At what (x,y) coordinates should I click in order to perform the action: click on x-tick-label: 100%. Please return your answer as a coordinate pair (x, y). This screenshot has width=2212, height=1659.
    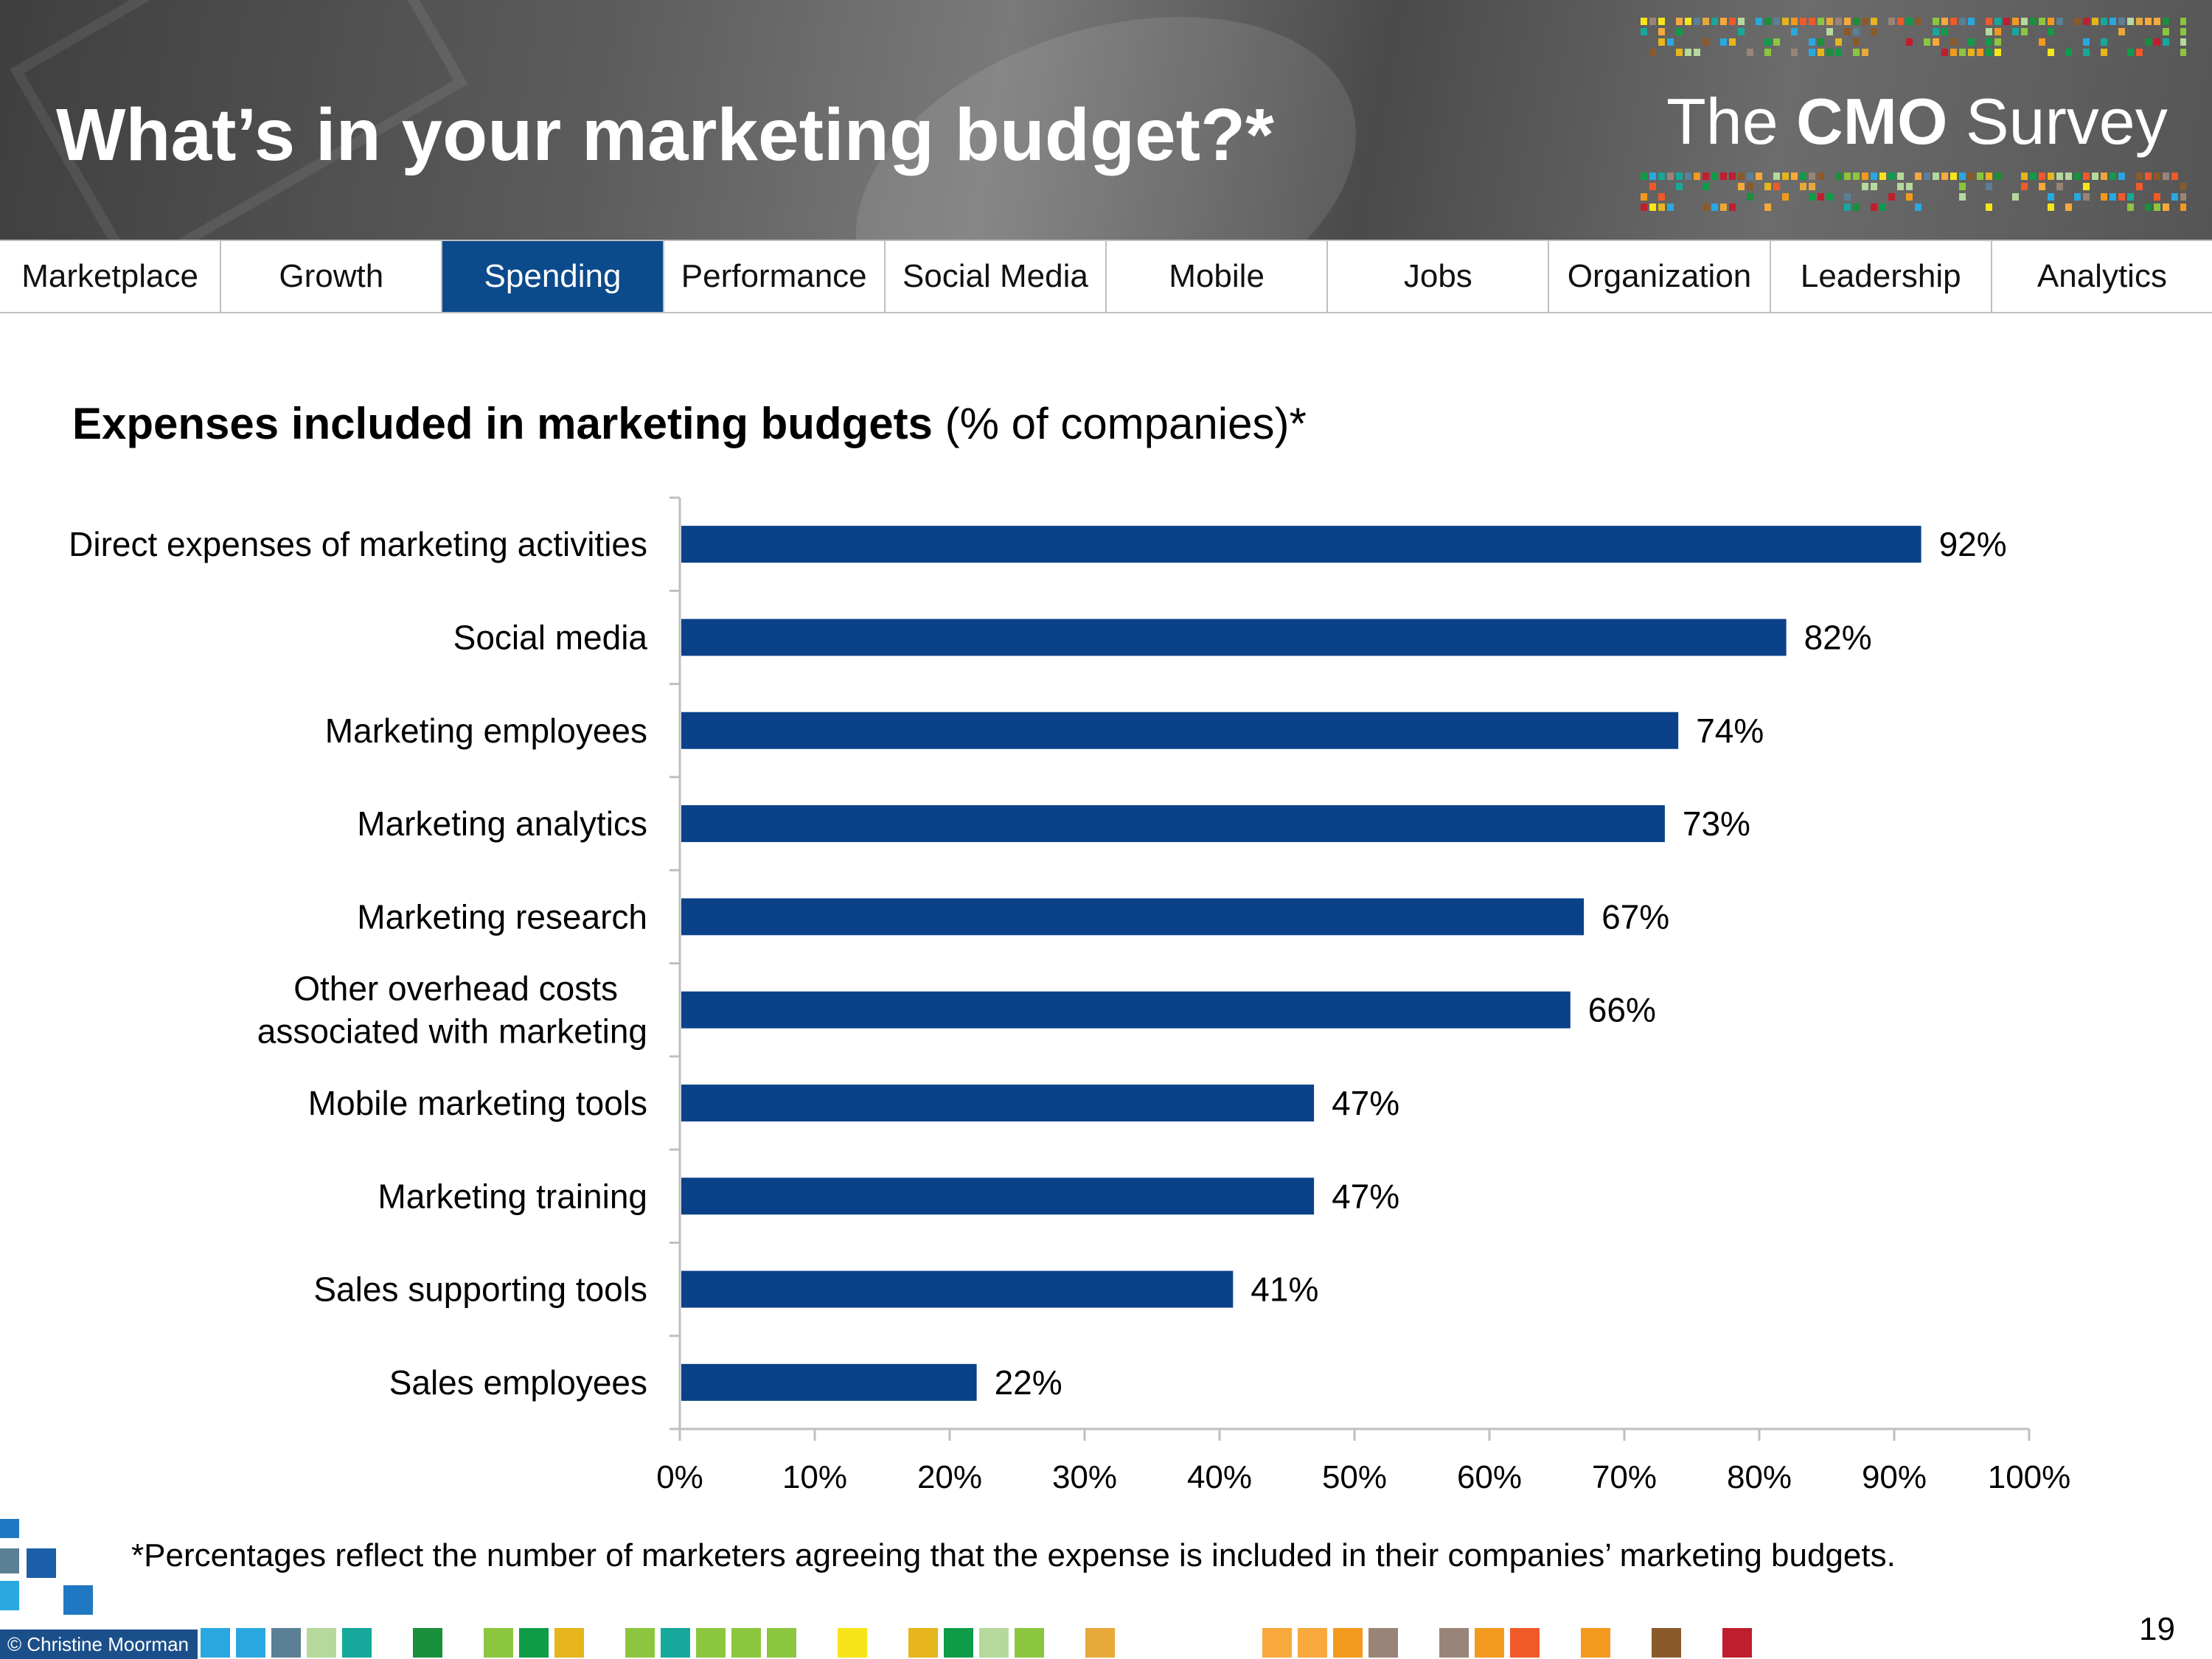
    Looking at the image, I should click on (2029, 1477).